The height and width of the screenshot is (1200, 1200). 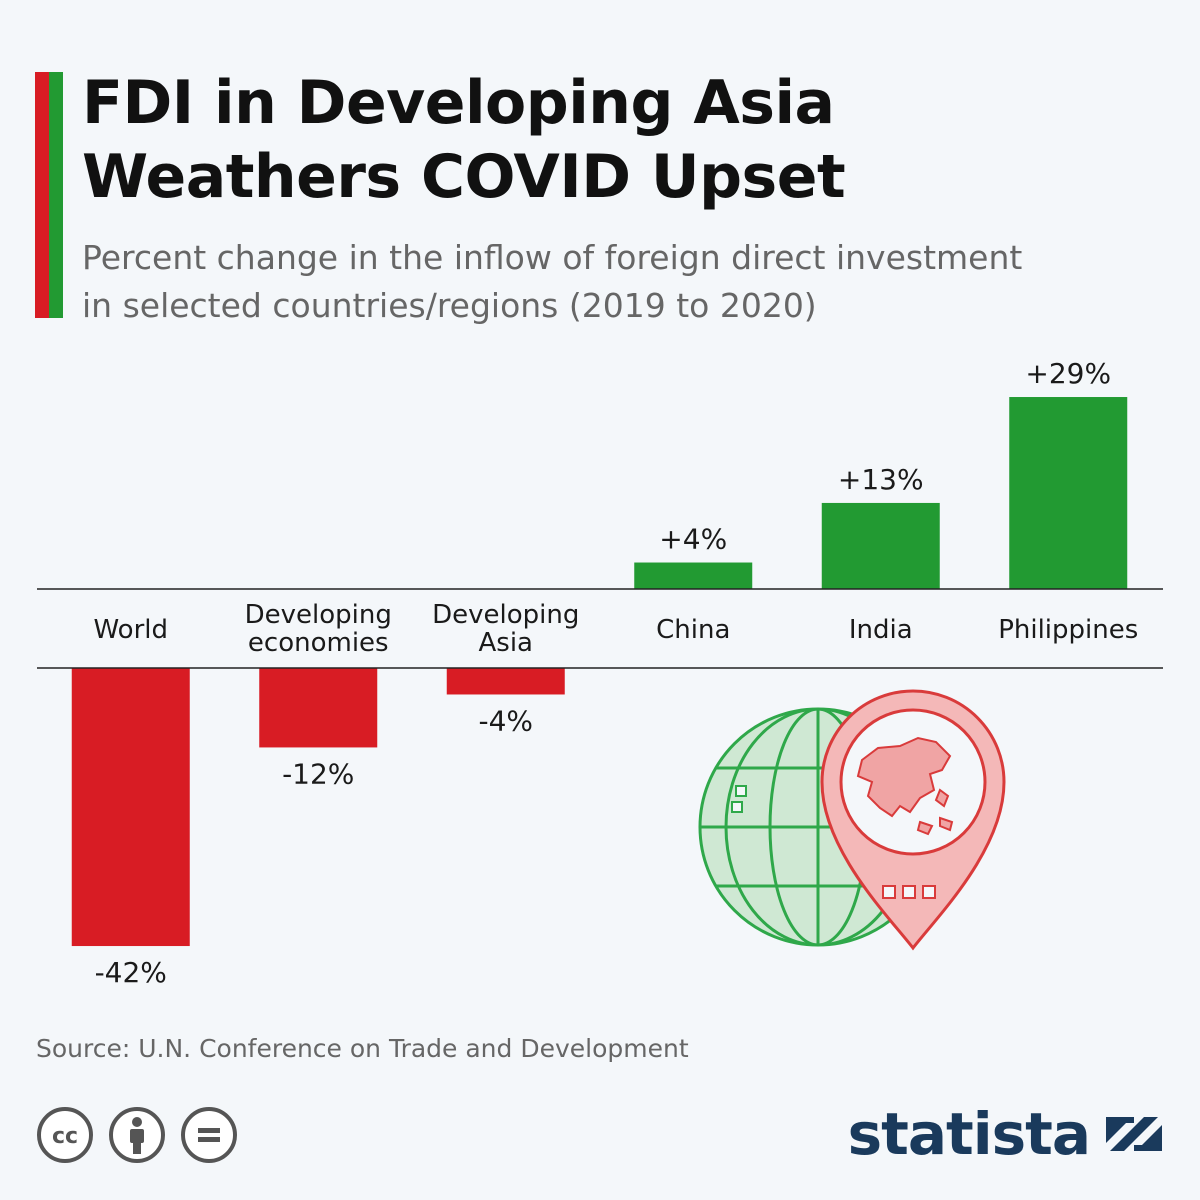 What do you see at coordinates (318, 773) in the screenshot?
I see `data-label-1: -12%` at bounding box center [318, 773].